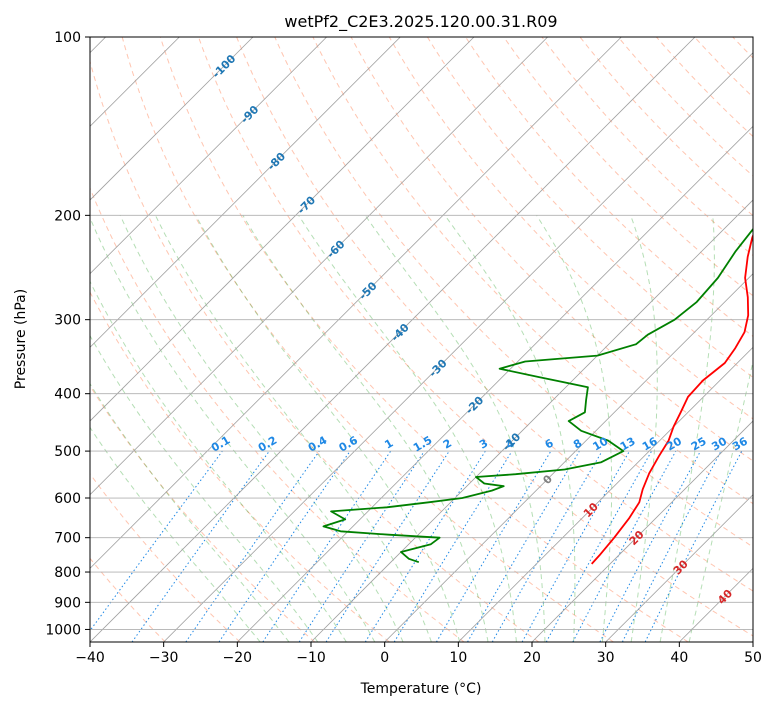 The image size is (775, 708). I want to click on isotherm-label: 20, so click(637, 538).